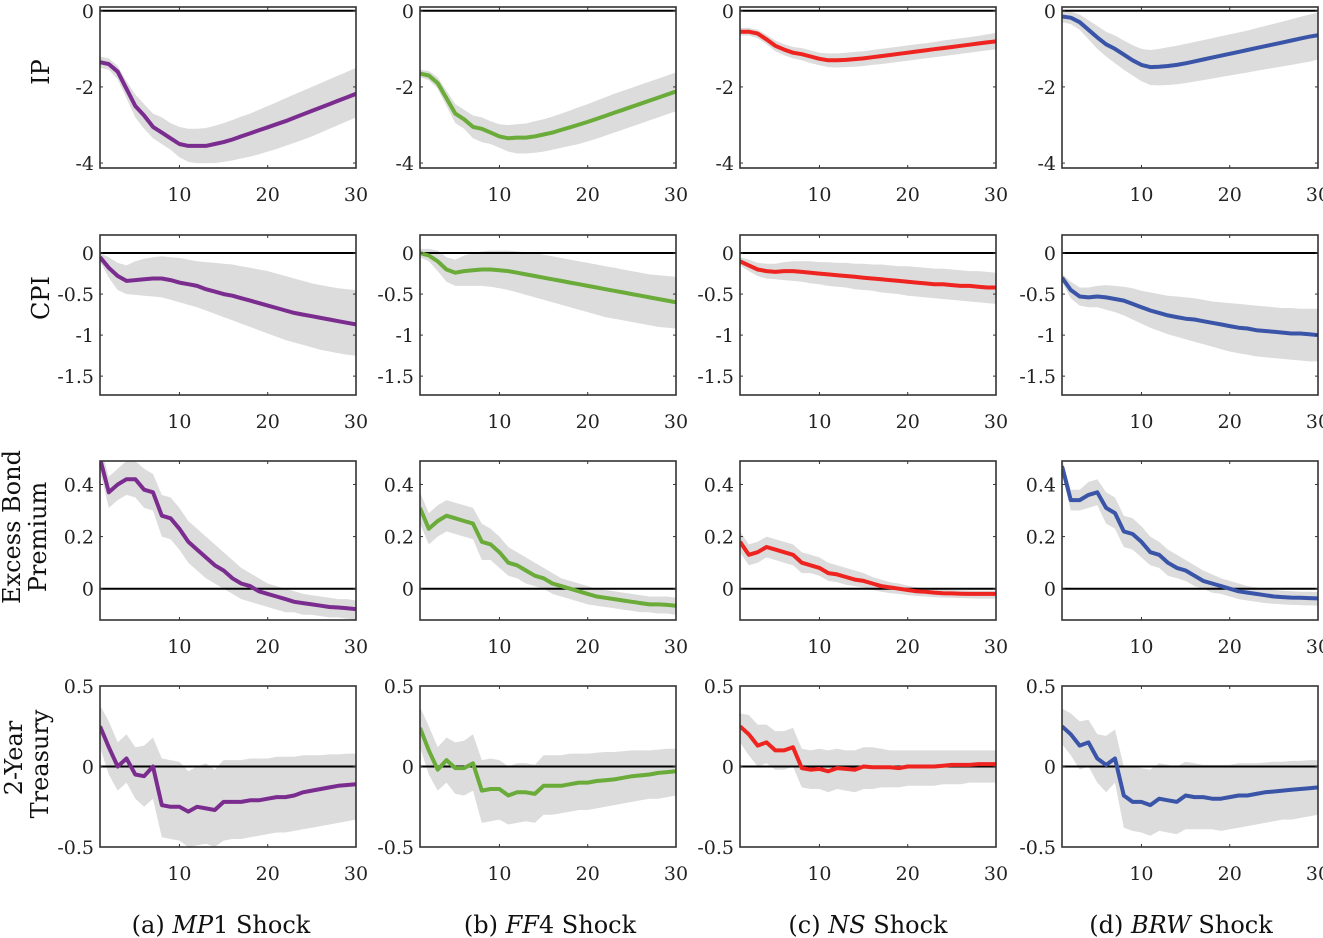 This screenshot has width=1323, height=938. Describe the element at coordinates (485, 924) in the screenshot. I see `caption-prefix: (b)` at that location.